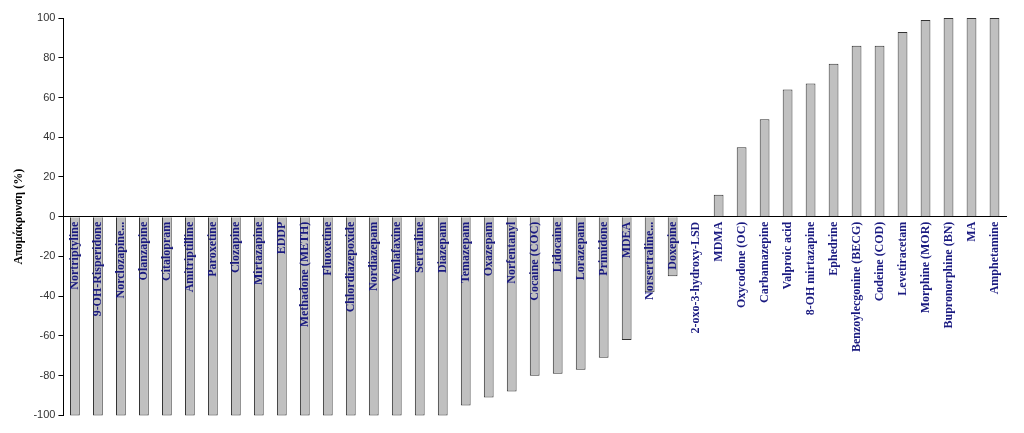  What do you see at coordinates (234, 247) in the screenshot?
I see `x-tick-label: Clozapine` at bounding box center [234, 247].